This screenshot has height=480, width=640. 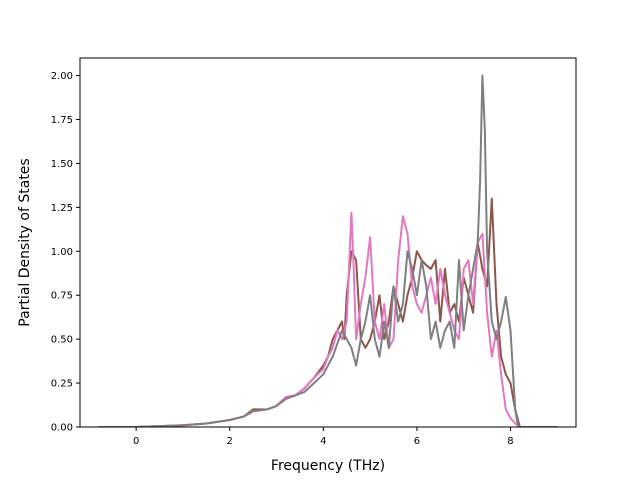 I want to click on y-tick-label: 0.00, so click(x=62, y=428).